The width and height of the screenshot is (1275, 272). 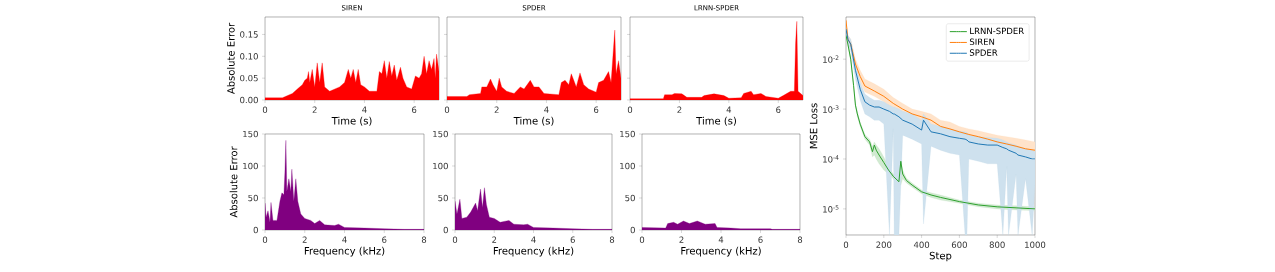 What do you see at coordinates (1035, 244) in the screenshot?
I see `x-tick-label: 1000` at bounding box center [1035, 244].